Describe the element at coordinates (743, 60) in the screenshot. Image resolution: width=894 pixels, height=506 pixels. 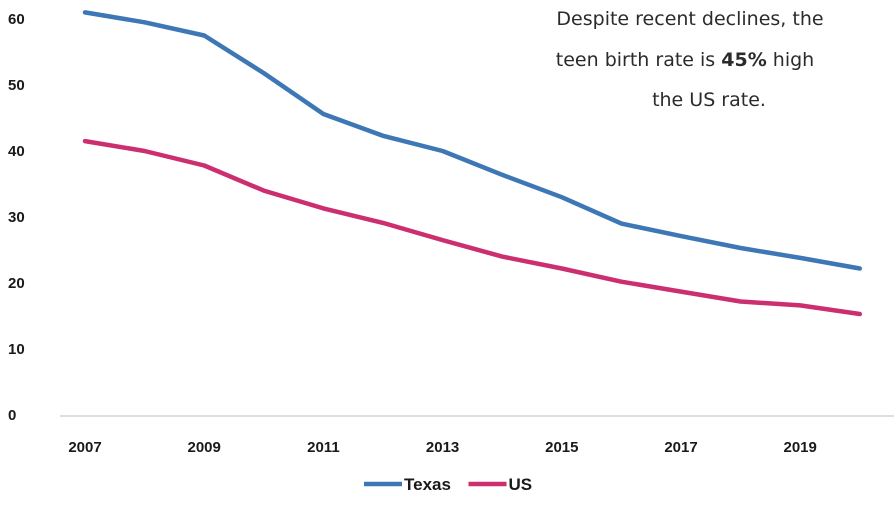
I see `annotation-highlight-percent: 45%` at that location.